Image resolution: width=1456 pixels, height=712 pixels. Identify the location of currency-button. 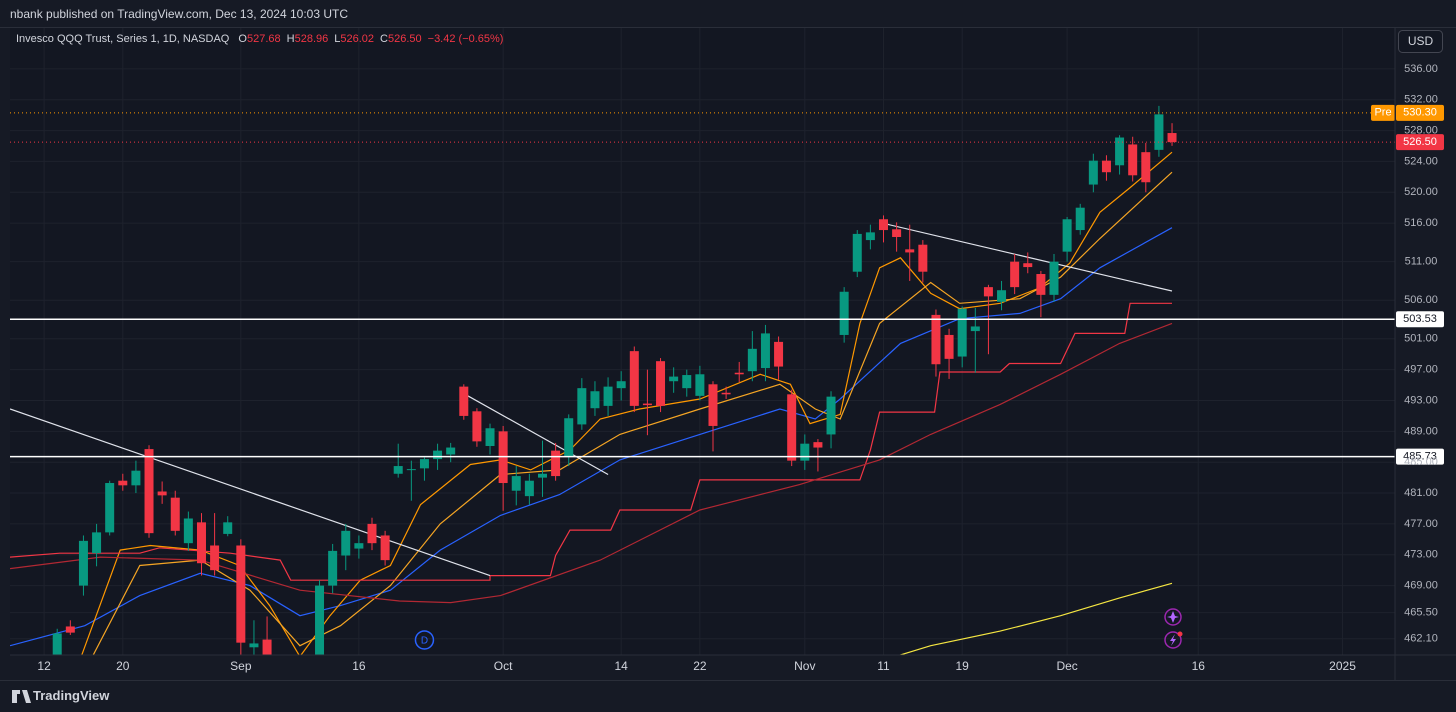
(1420, 41).